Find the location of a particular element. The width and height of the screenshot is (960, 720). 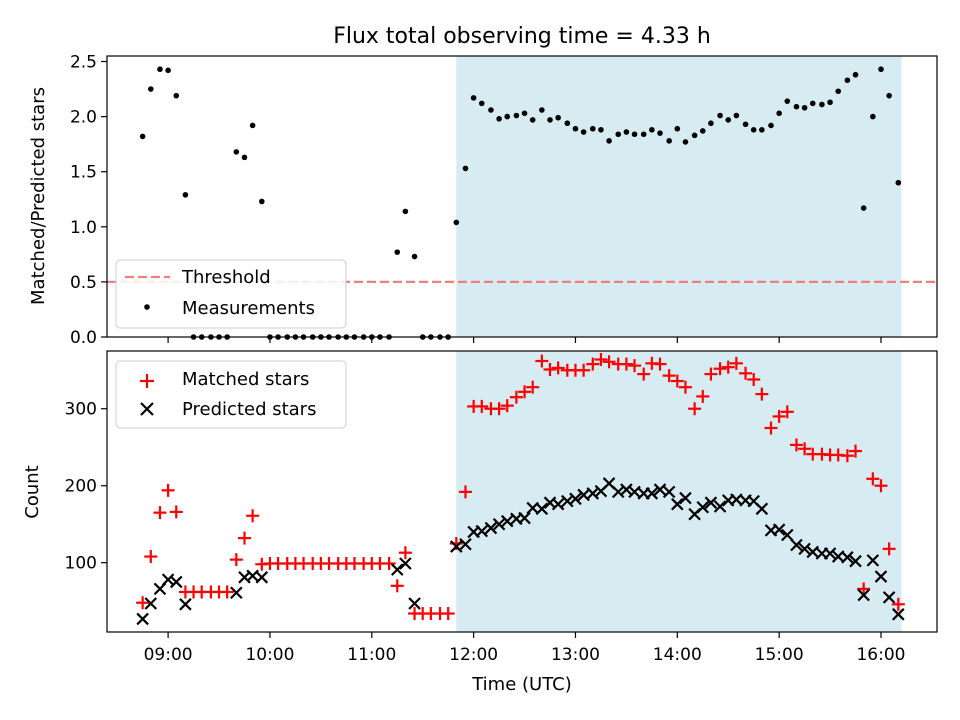

x-tick-label: 15:00 is located at coordinates (779, 655).